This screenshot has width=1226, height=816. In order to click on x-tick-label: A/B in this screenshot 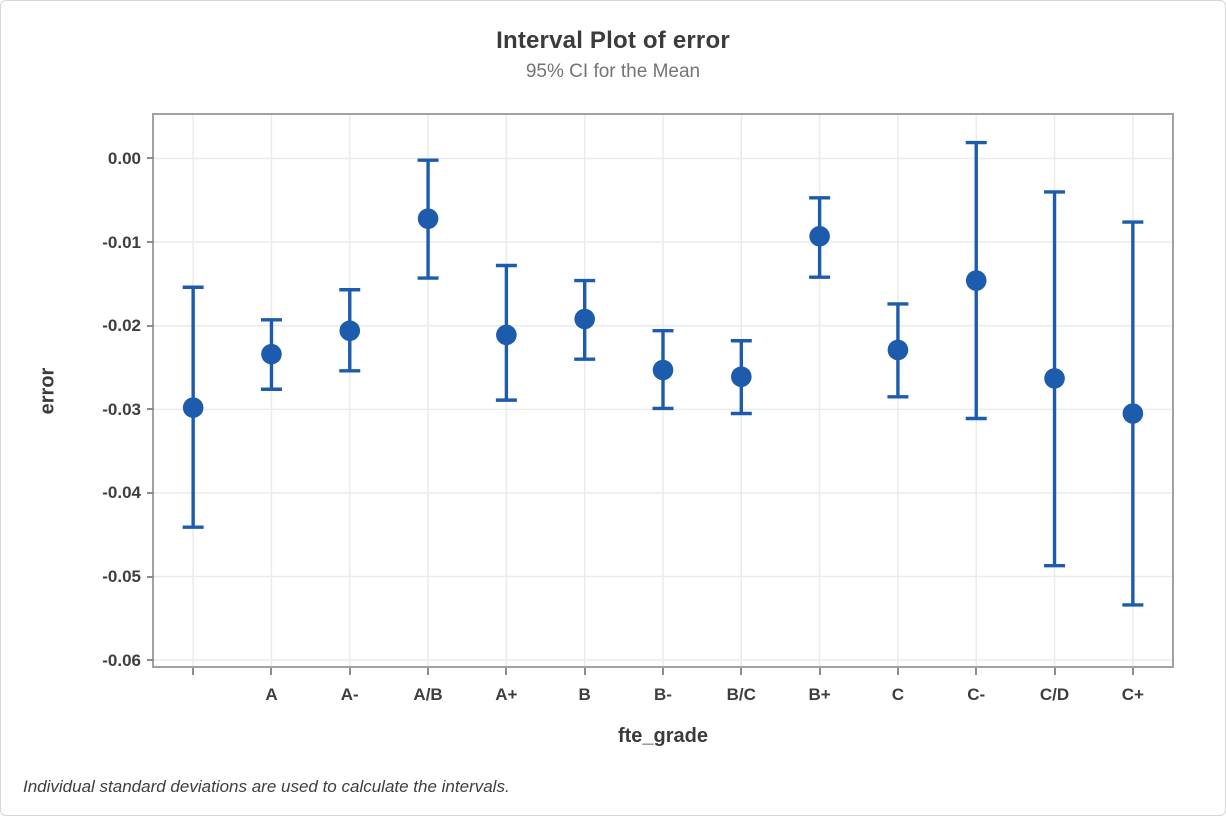, I will do `click(428, 694)`.